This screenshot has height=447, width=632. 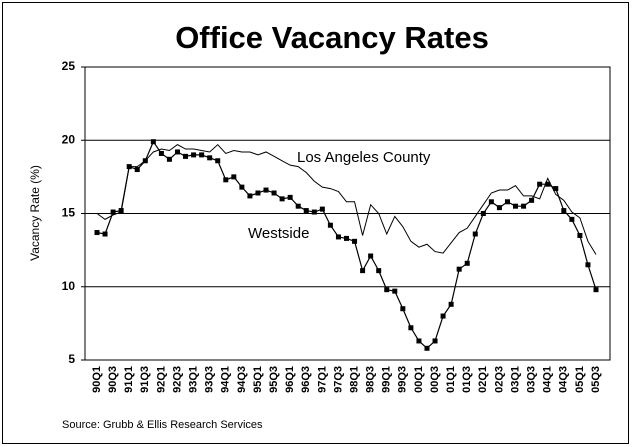 I want to click on x-tick-label: 04Q3, so click(x=564, y=379).